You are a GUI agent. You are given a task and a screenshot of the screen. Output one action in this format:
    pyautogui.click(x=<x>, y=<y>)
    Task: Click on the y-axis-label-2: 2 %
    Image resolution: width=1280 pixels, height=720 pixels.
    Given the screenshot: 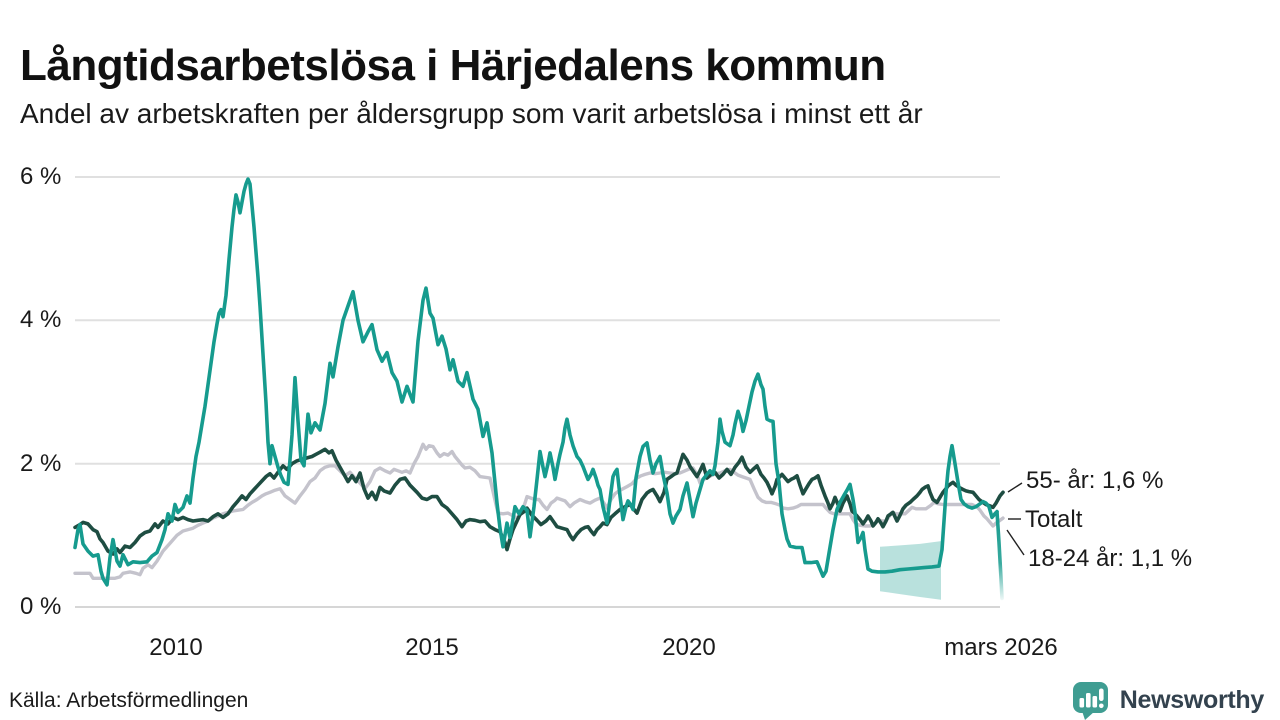 What is the action you would take?
    pyautogui.click(x=41, y=463)
    